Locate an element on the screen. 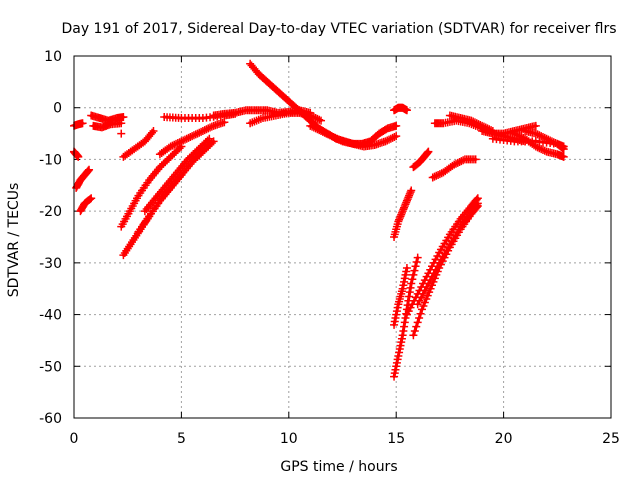  x-tick-label: 10 is located at coordinates (289, 439).